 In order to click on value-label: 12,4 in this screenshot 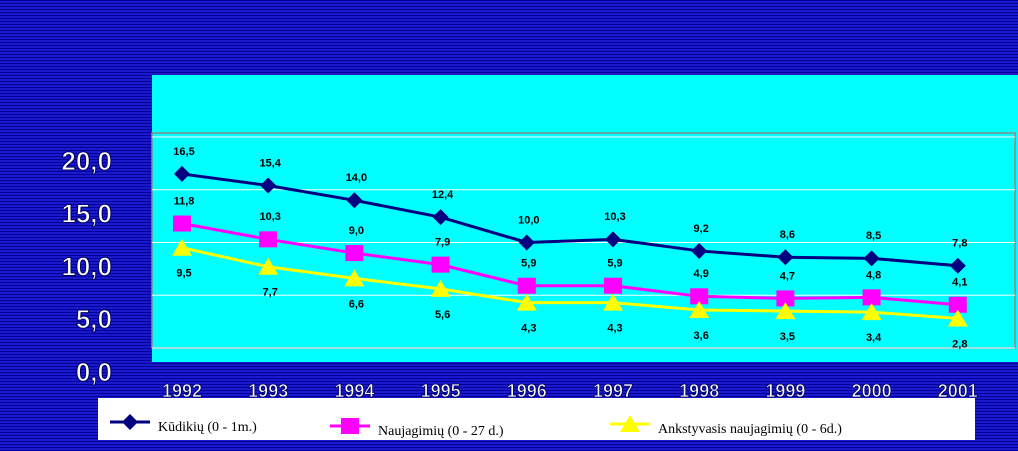, I will do `click(443, 195)`.